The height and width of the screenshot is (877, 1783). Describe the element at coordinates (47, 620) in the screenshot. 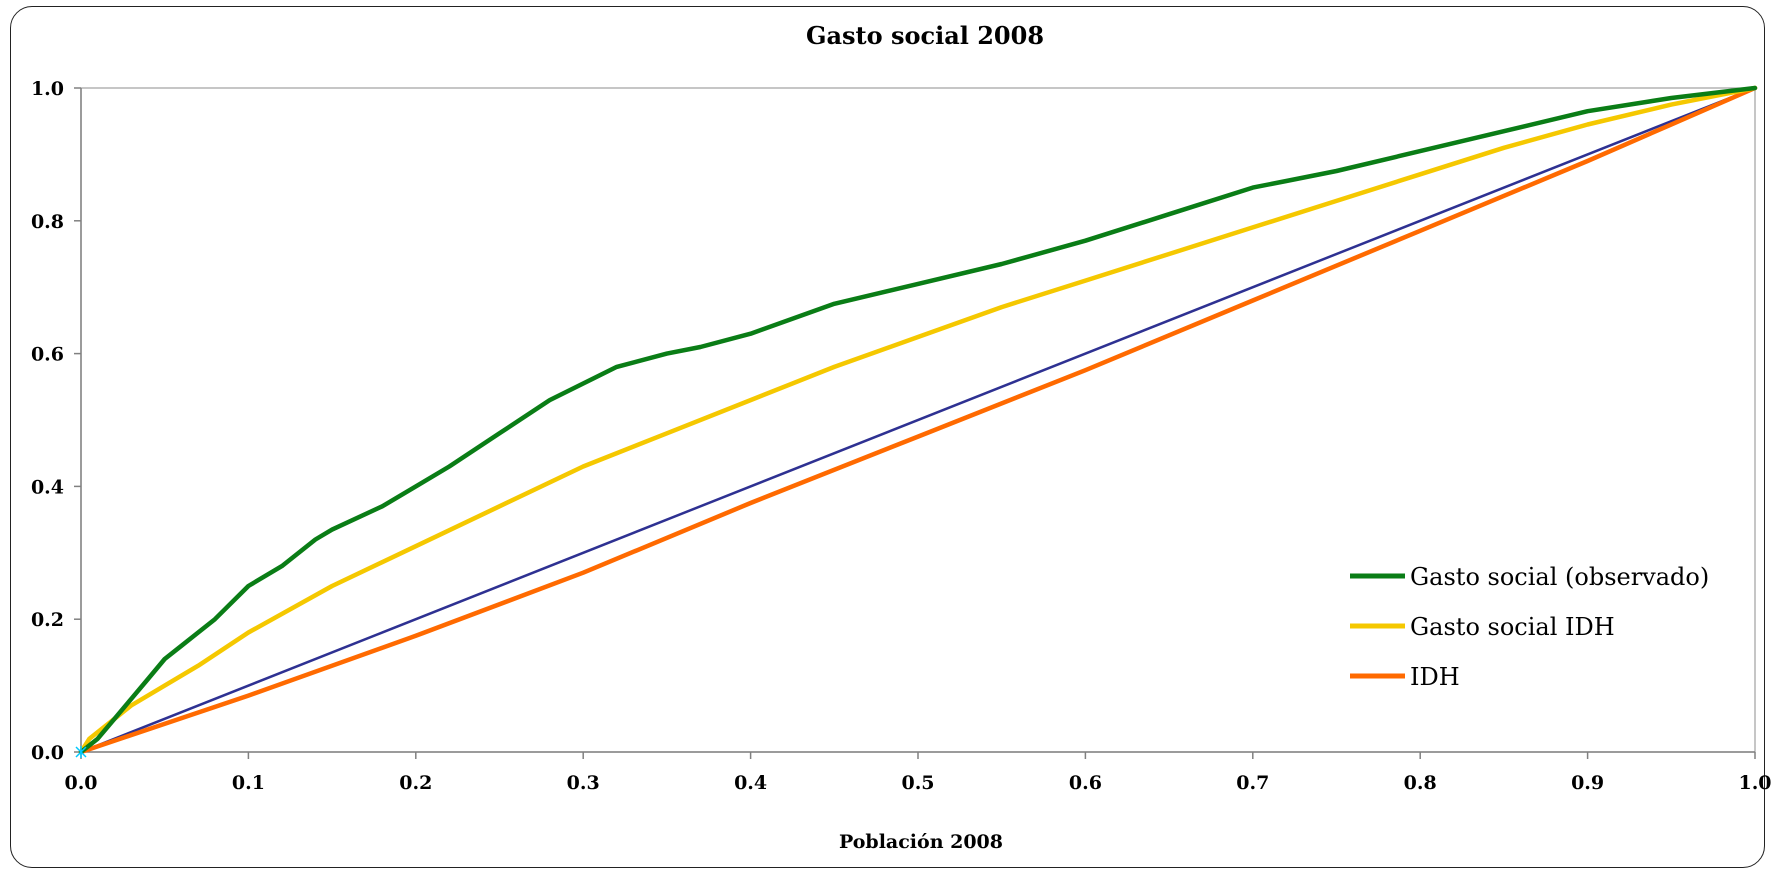

I see `y-tick-label: 0.2` at that location.